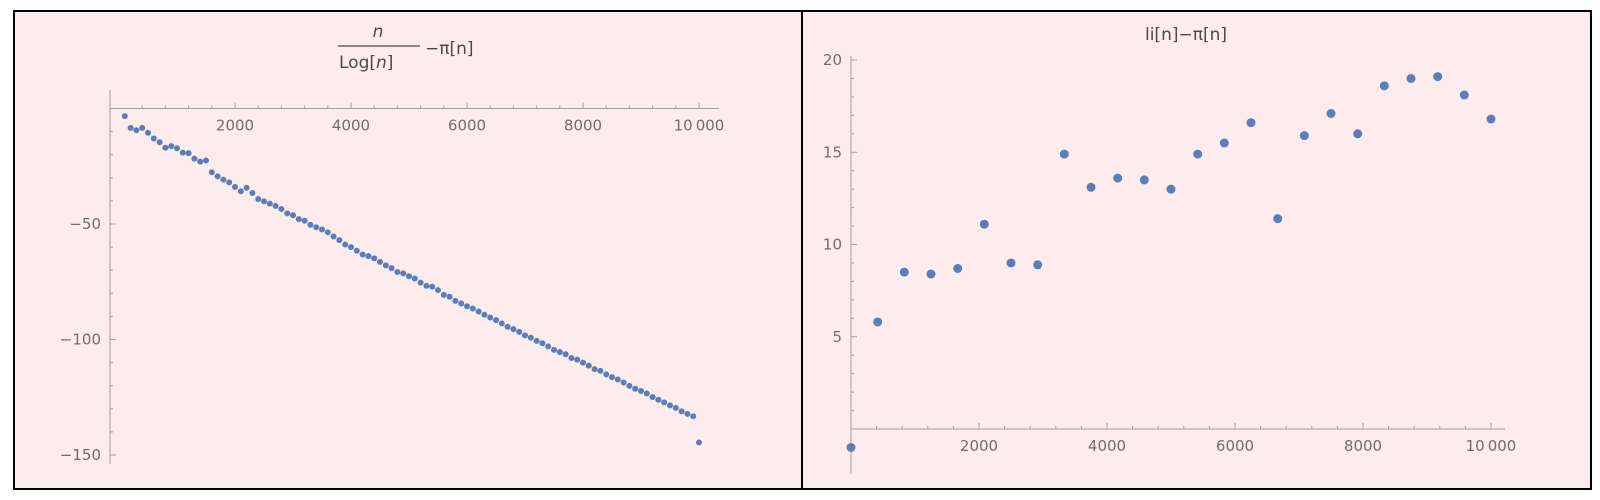 Image resolution: width=1600 pixels, height=500 pixels. I want to click on x-tick-label: 4000, so click(351, 126).